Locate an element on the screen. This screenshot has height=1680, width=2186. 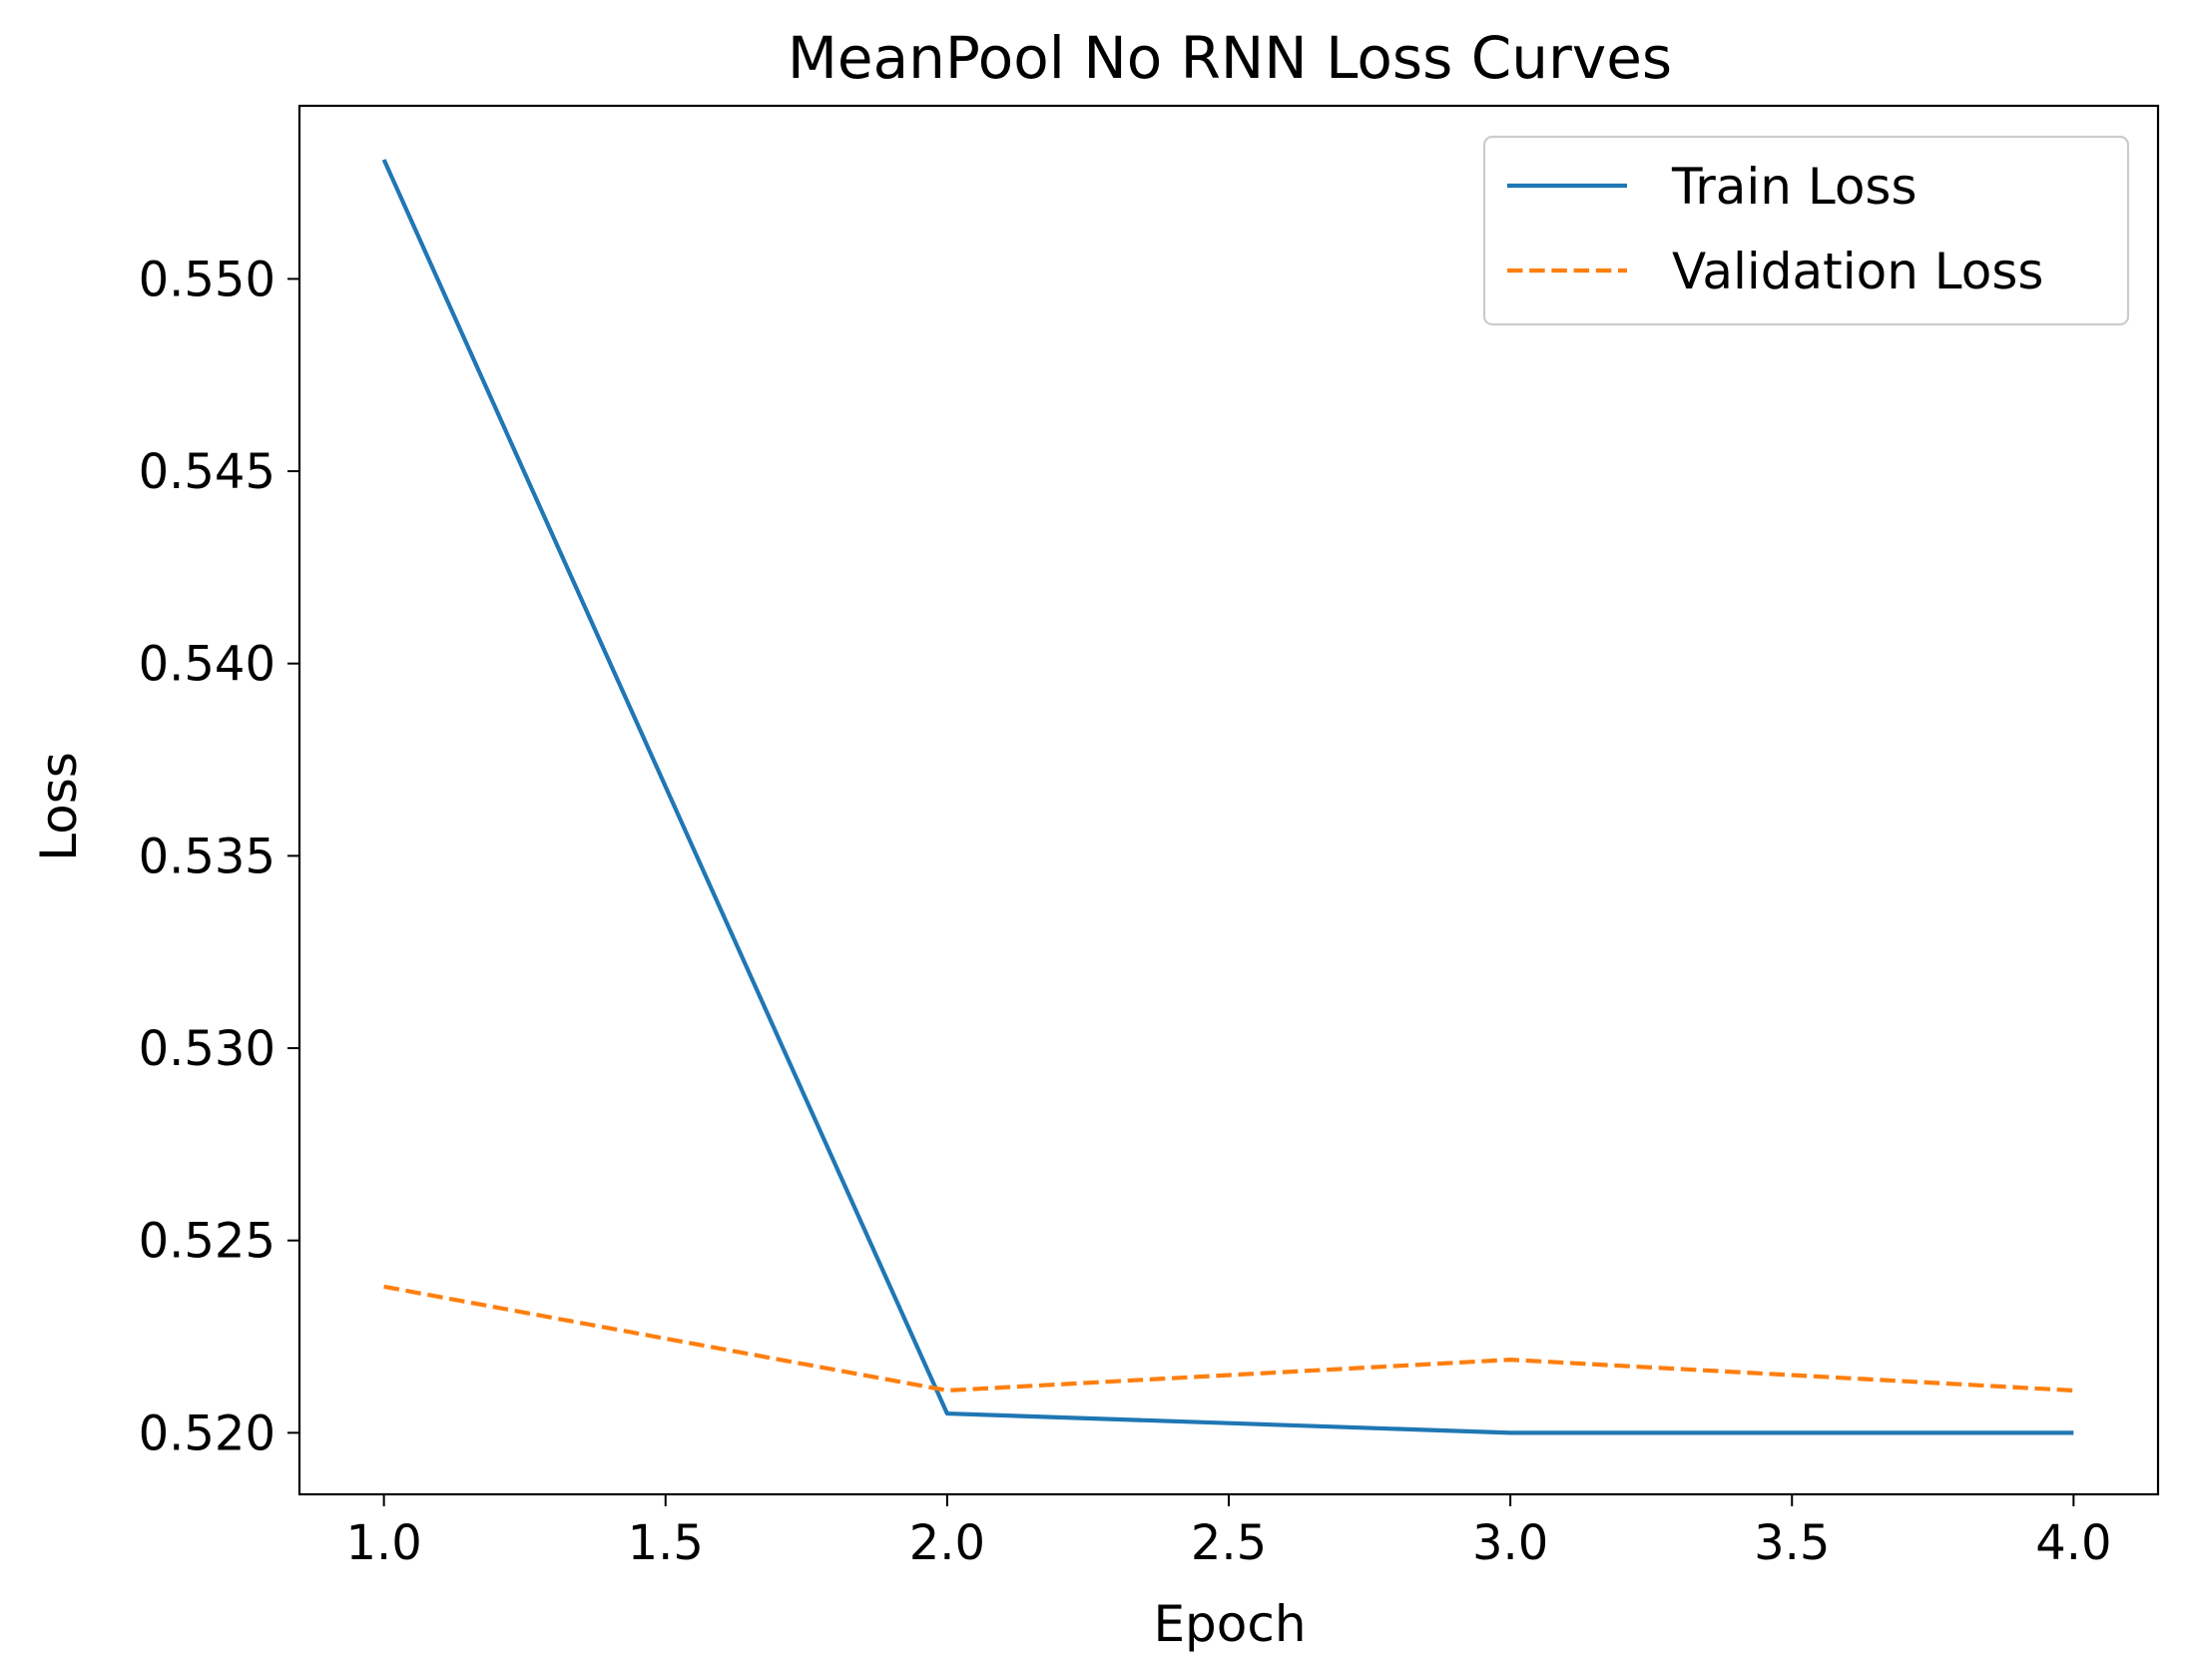
x-tick-label: 3.0 is located at coordinates (1510, 1543).